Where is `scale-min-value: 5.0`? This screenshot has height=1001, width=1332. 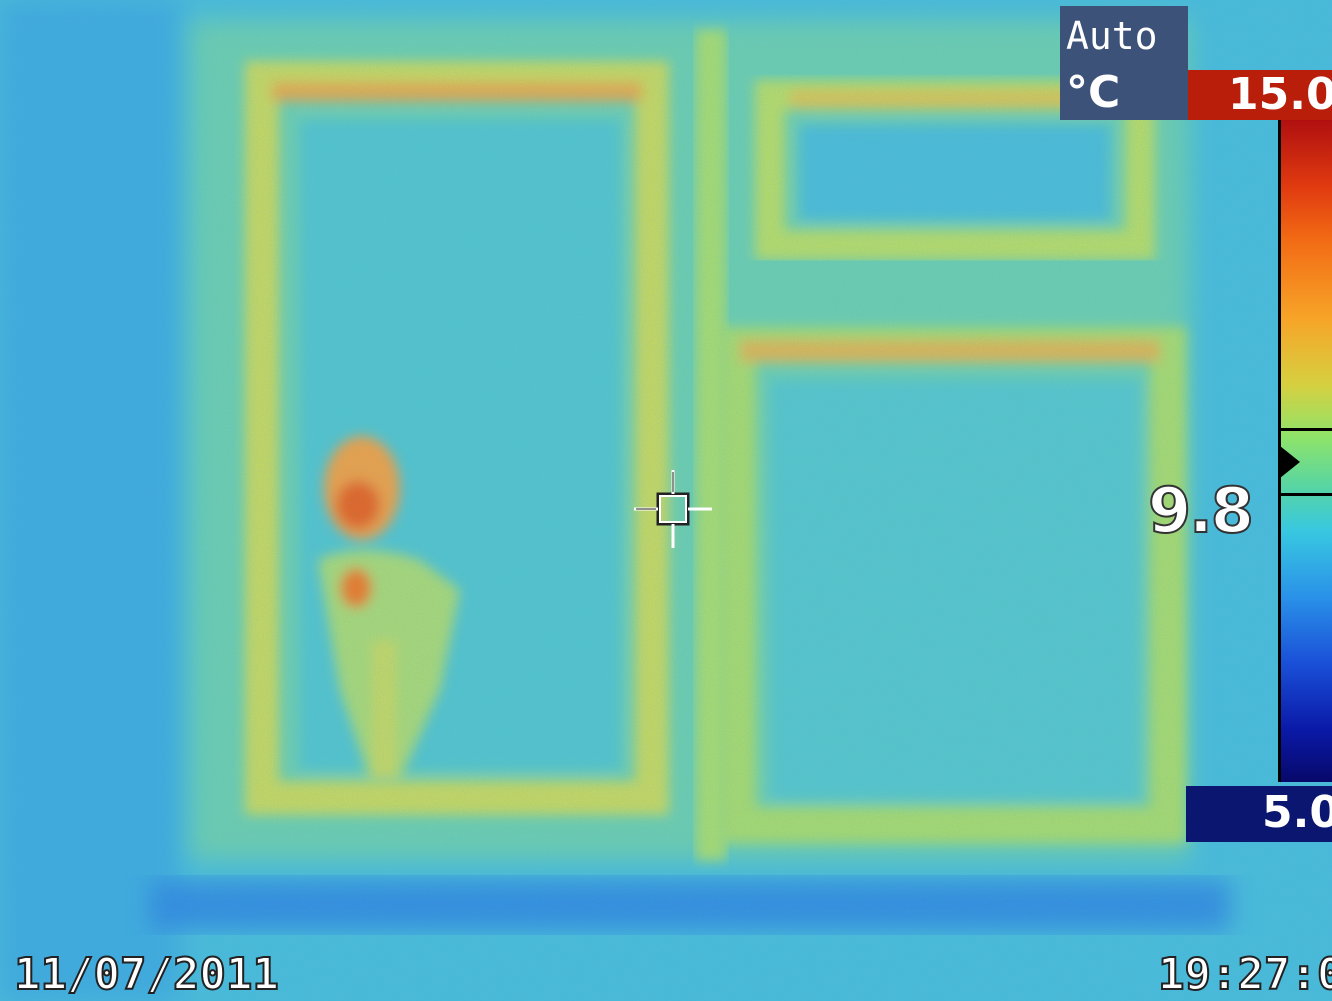
scale-min-value: 5.0 is located at coordinates (1297, 812).